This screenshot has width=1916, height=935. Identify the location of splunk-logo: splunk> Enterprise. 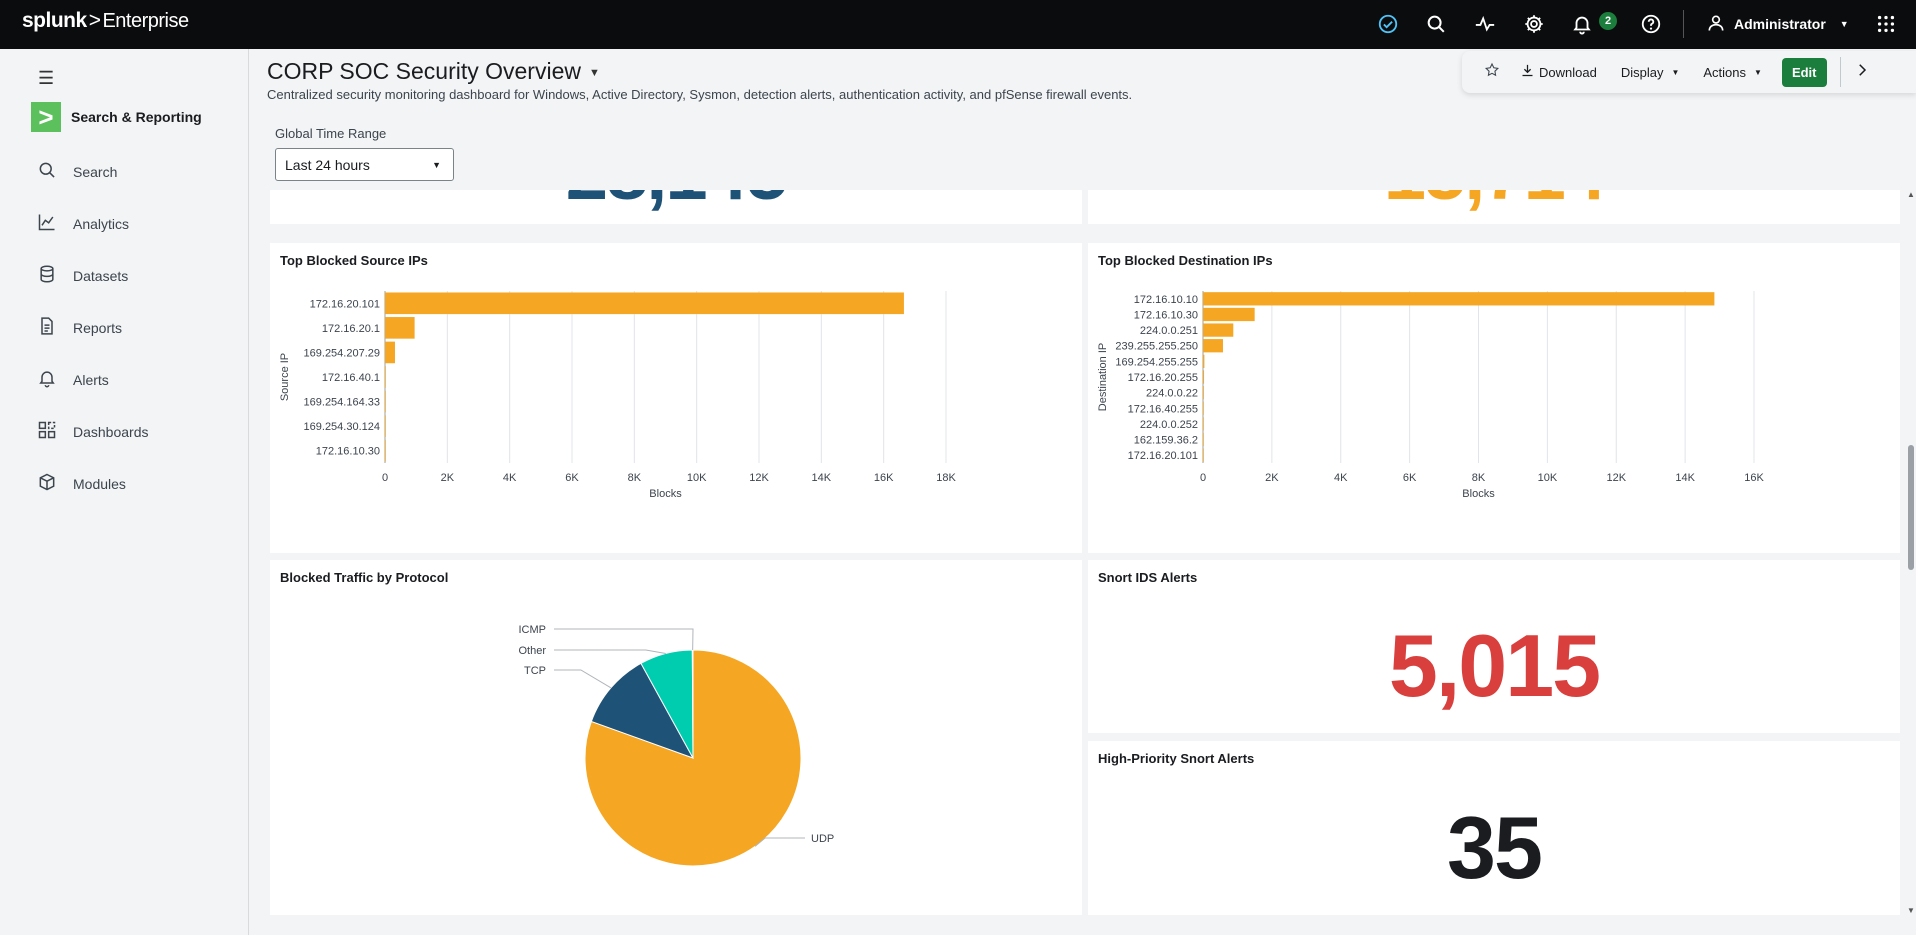
(105, 20).